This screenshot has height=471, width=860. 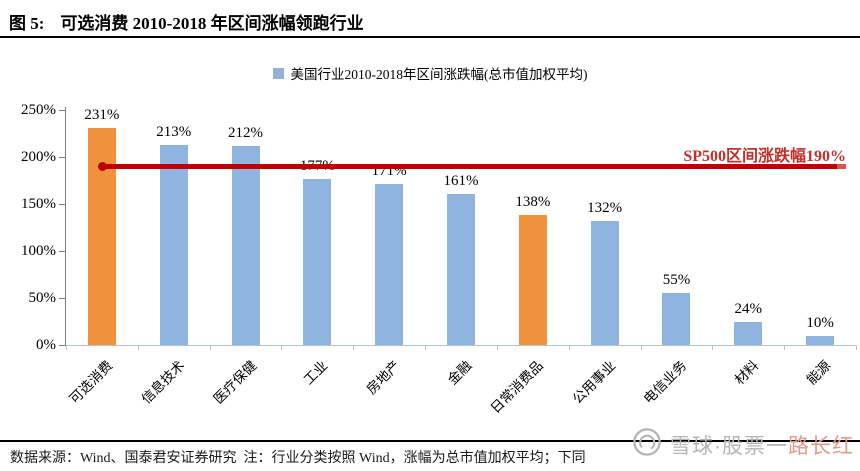 I want to click on bar-slot: 55% 电信业务, so click(x=677, y=258).